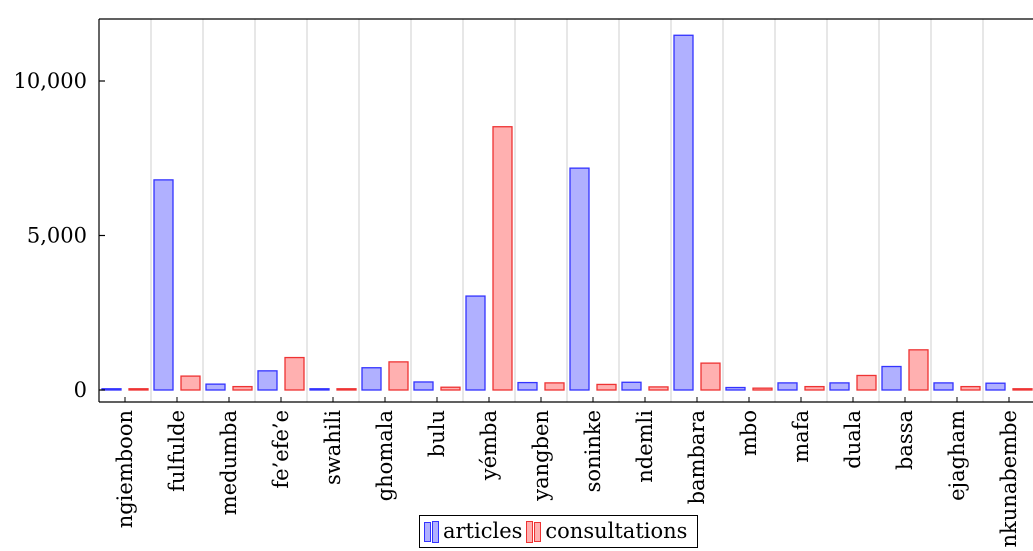  What do you see at coordinates (125, 469) in the screenshot?
I see `x-tick-label-0: ngiemboon` at bounding box center [125, 469].